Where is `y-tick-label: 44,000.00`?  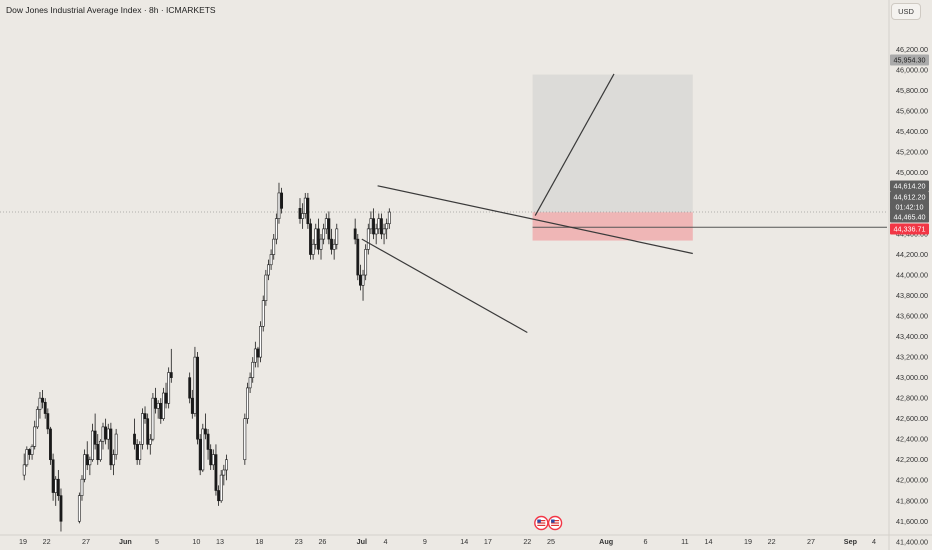
y-tick-label: 44,000.00 is located at coordinates (912, 275).